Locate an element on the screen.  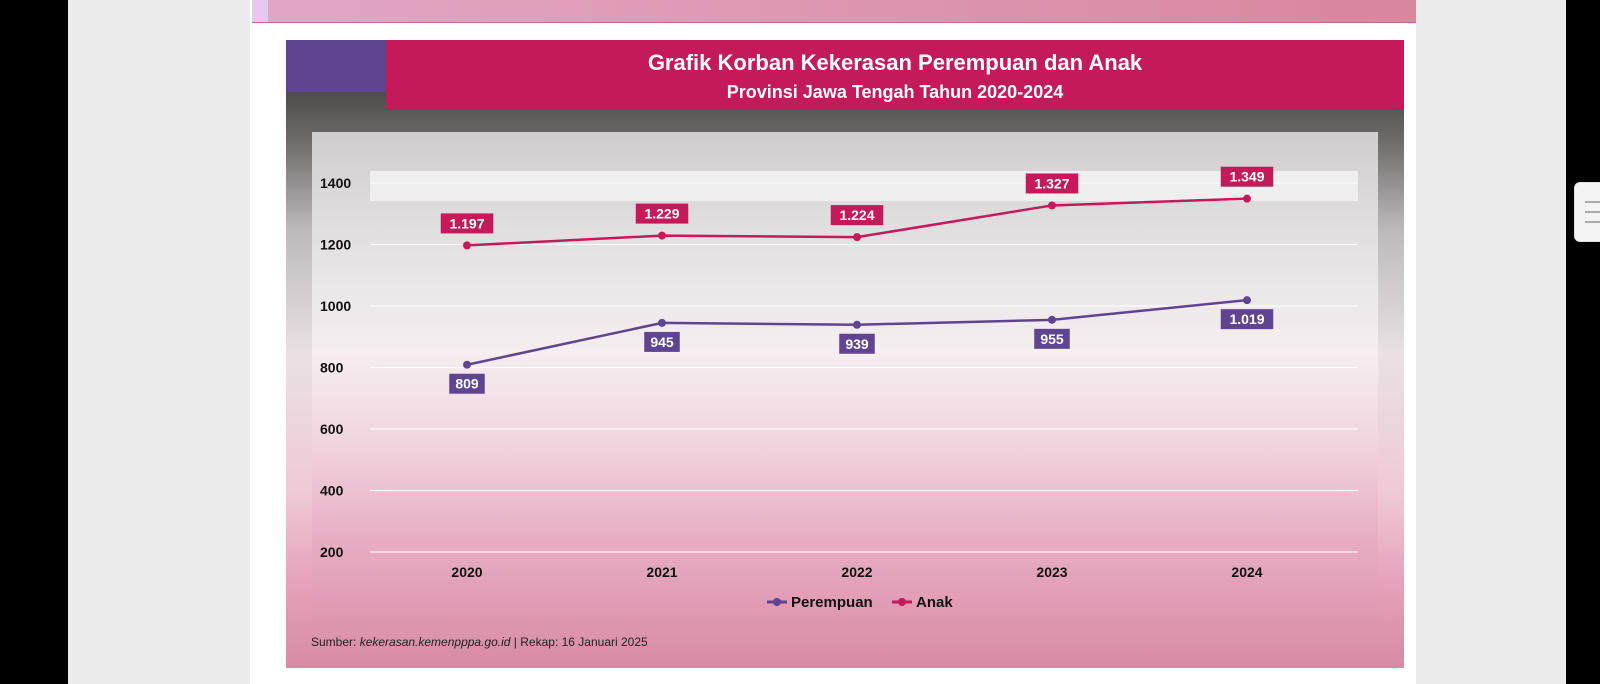
x-tick-label: 2024 is located at coordinates (1246, 572).